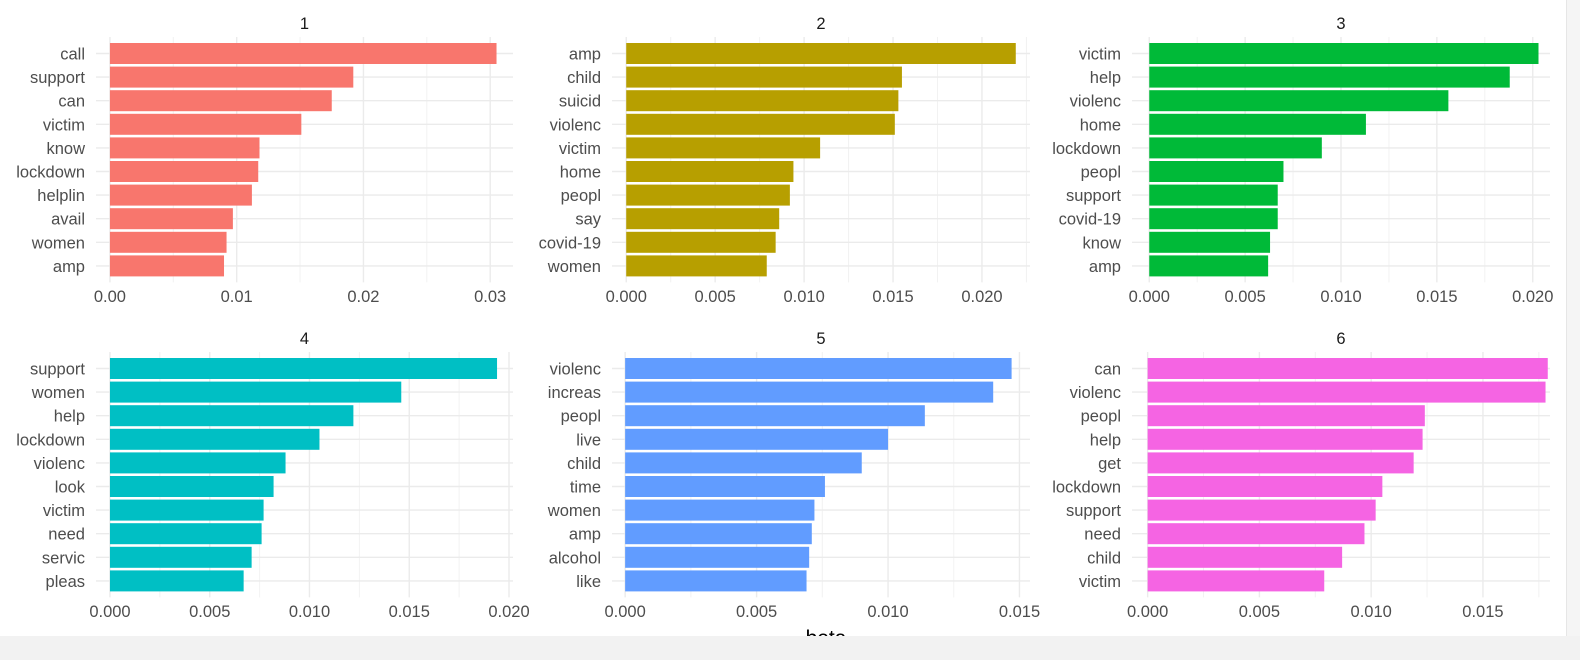 The width and height of the screenshot is (1580, 660). I want to click on category-label: support, so click(57, 78).